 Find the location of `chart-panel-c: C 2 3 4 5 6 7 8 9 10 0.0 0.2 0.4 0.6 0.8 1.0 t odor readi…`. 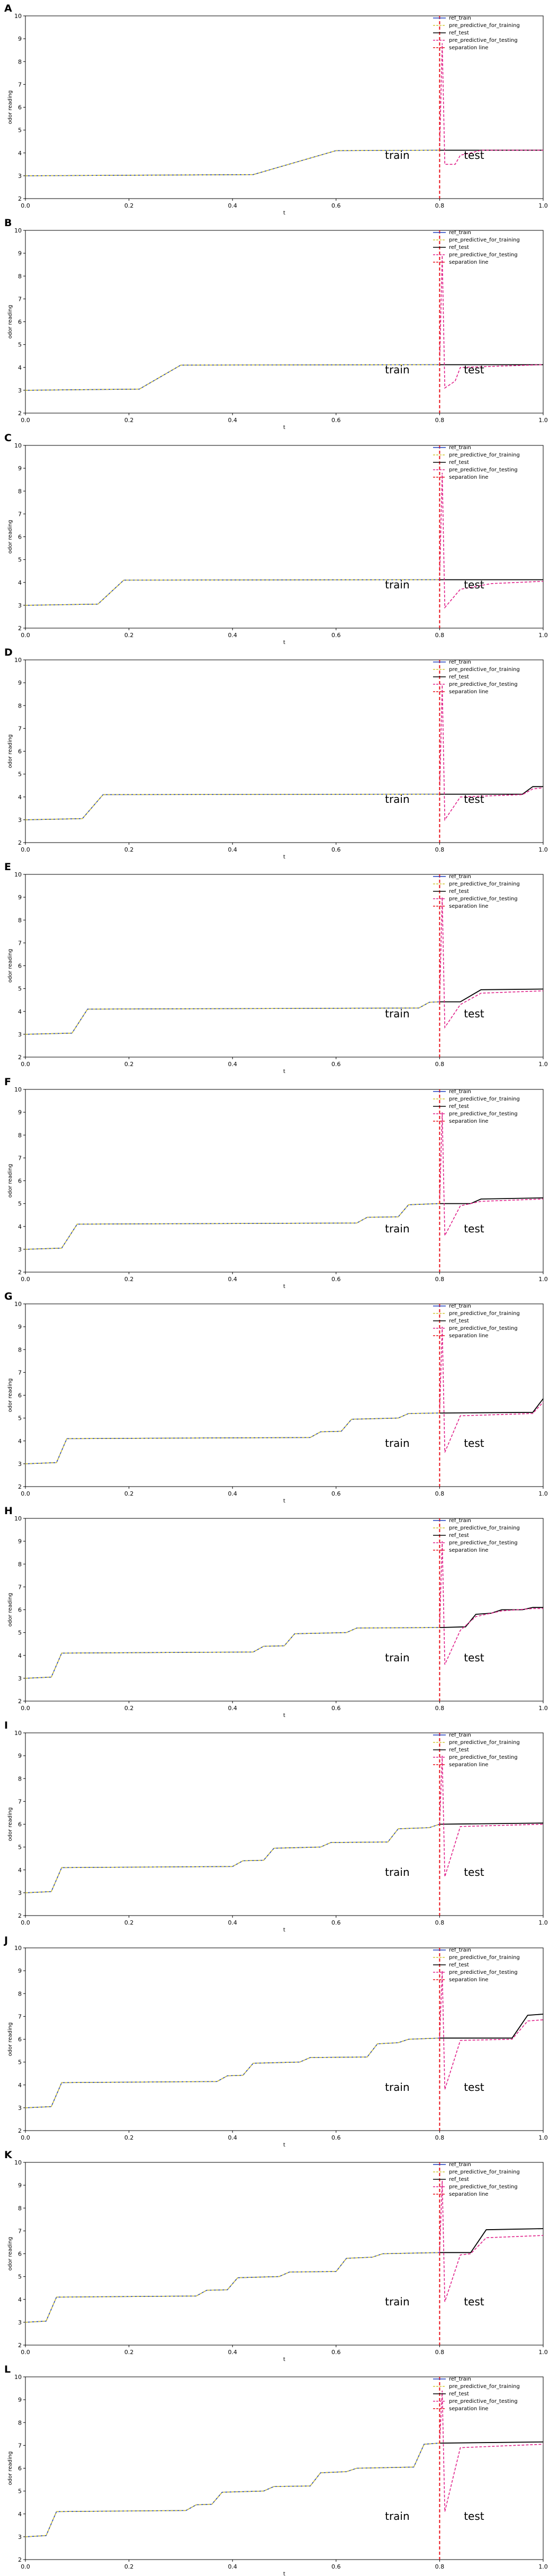

chart-panel-c: C 2 3 4 5 6 7 8 9 10 0.0 0.2 0.4 0.6 0.8 1.0 t odor readi… is located at coordinates (276, 539).